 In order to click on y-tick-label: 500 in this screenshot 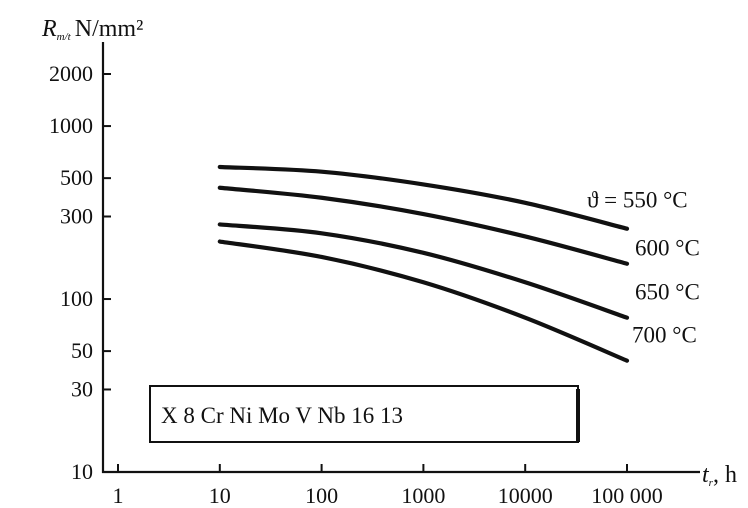, I will do `click(76, 177)`.